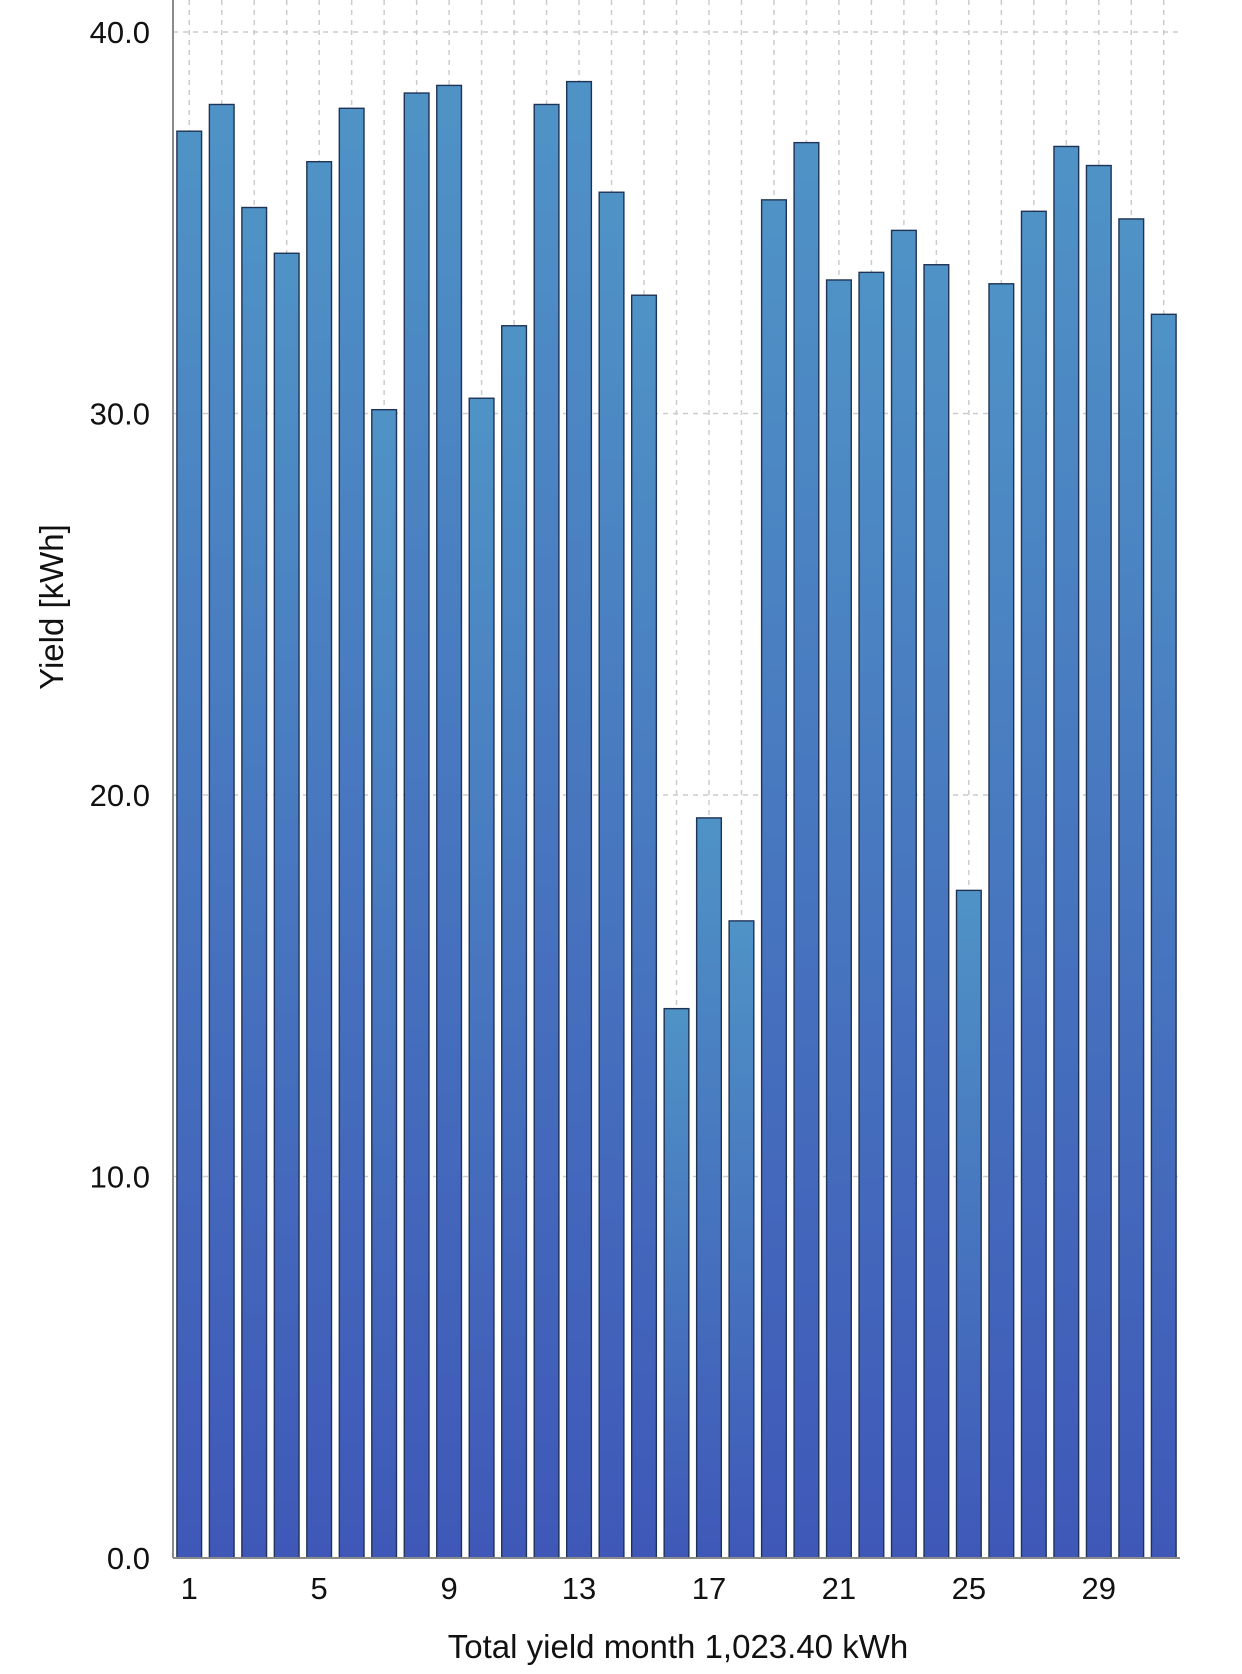 This screenshot has width=1242, height=1674. What do you see at coordinates (969, 1588) in the screenshot?
I see `x-tick-label: 25` at bounding box center [969, 1588].